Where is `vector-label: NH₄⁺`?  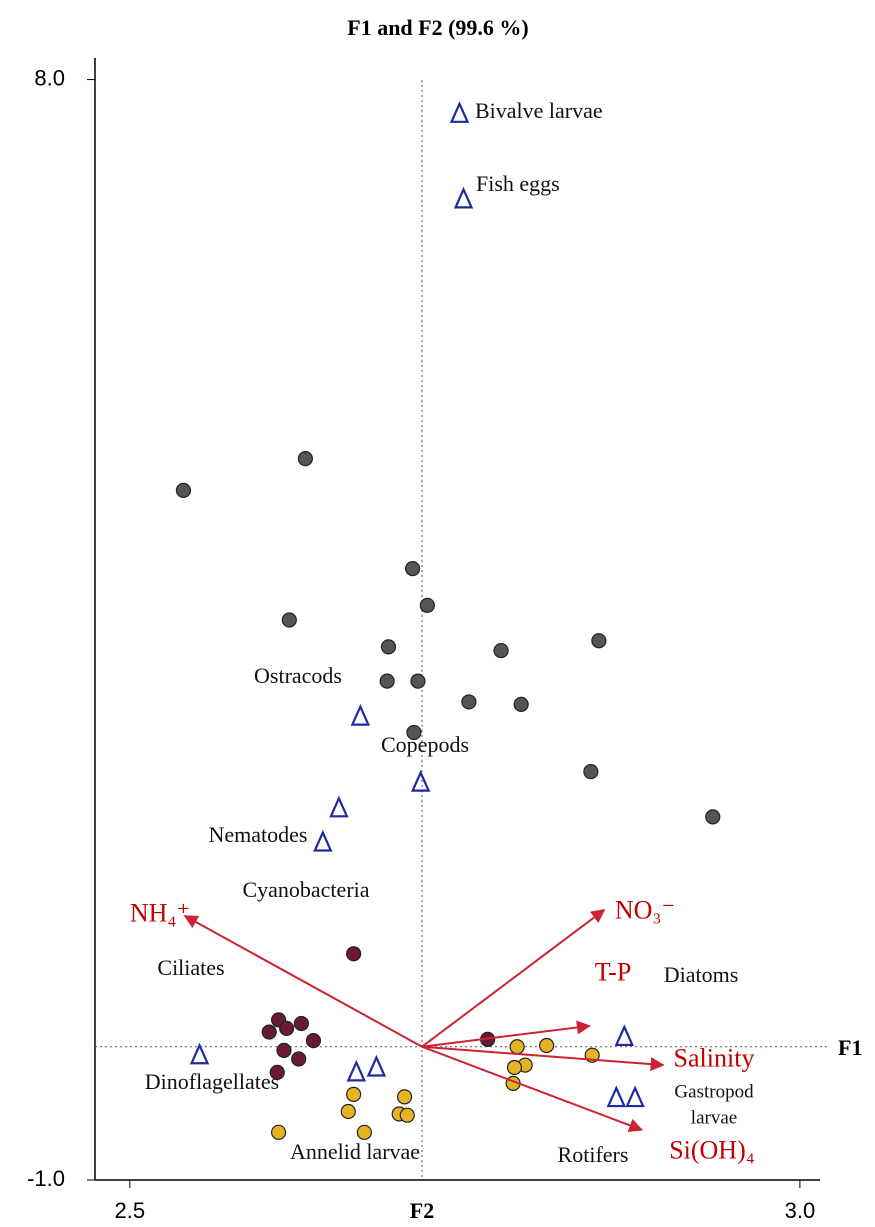 vector-label: NH₄⁺ is located at coordinates (160, 913).